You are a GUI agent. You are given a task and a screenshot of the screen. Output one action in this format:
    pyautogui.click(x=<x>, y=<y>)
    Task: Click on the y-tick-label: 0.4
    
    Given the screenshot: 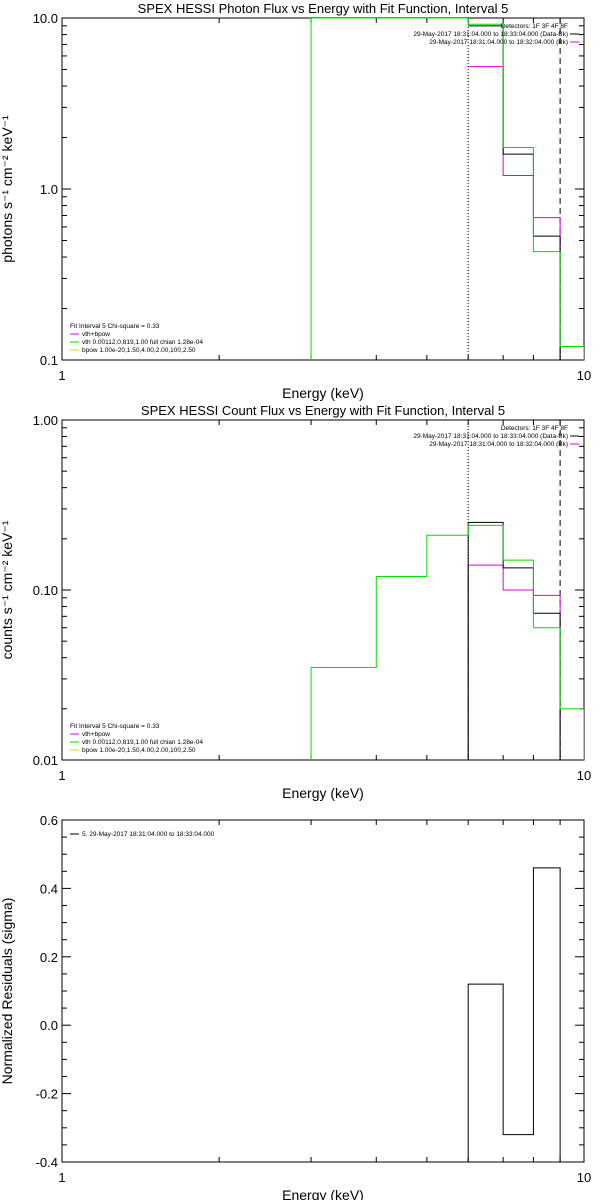 What is the action you would take?
    pyautogui.click(x=49, y=888)
    